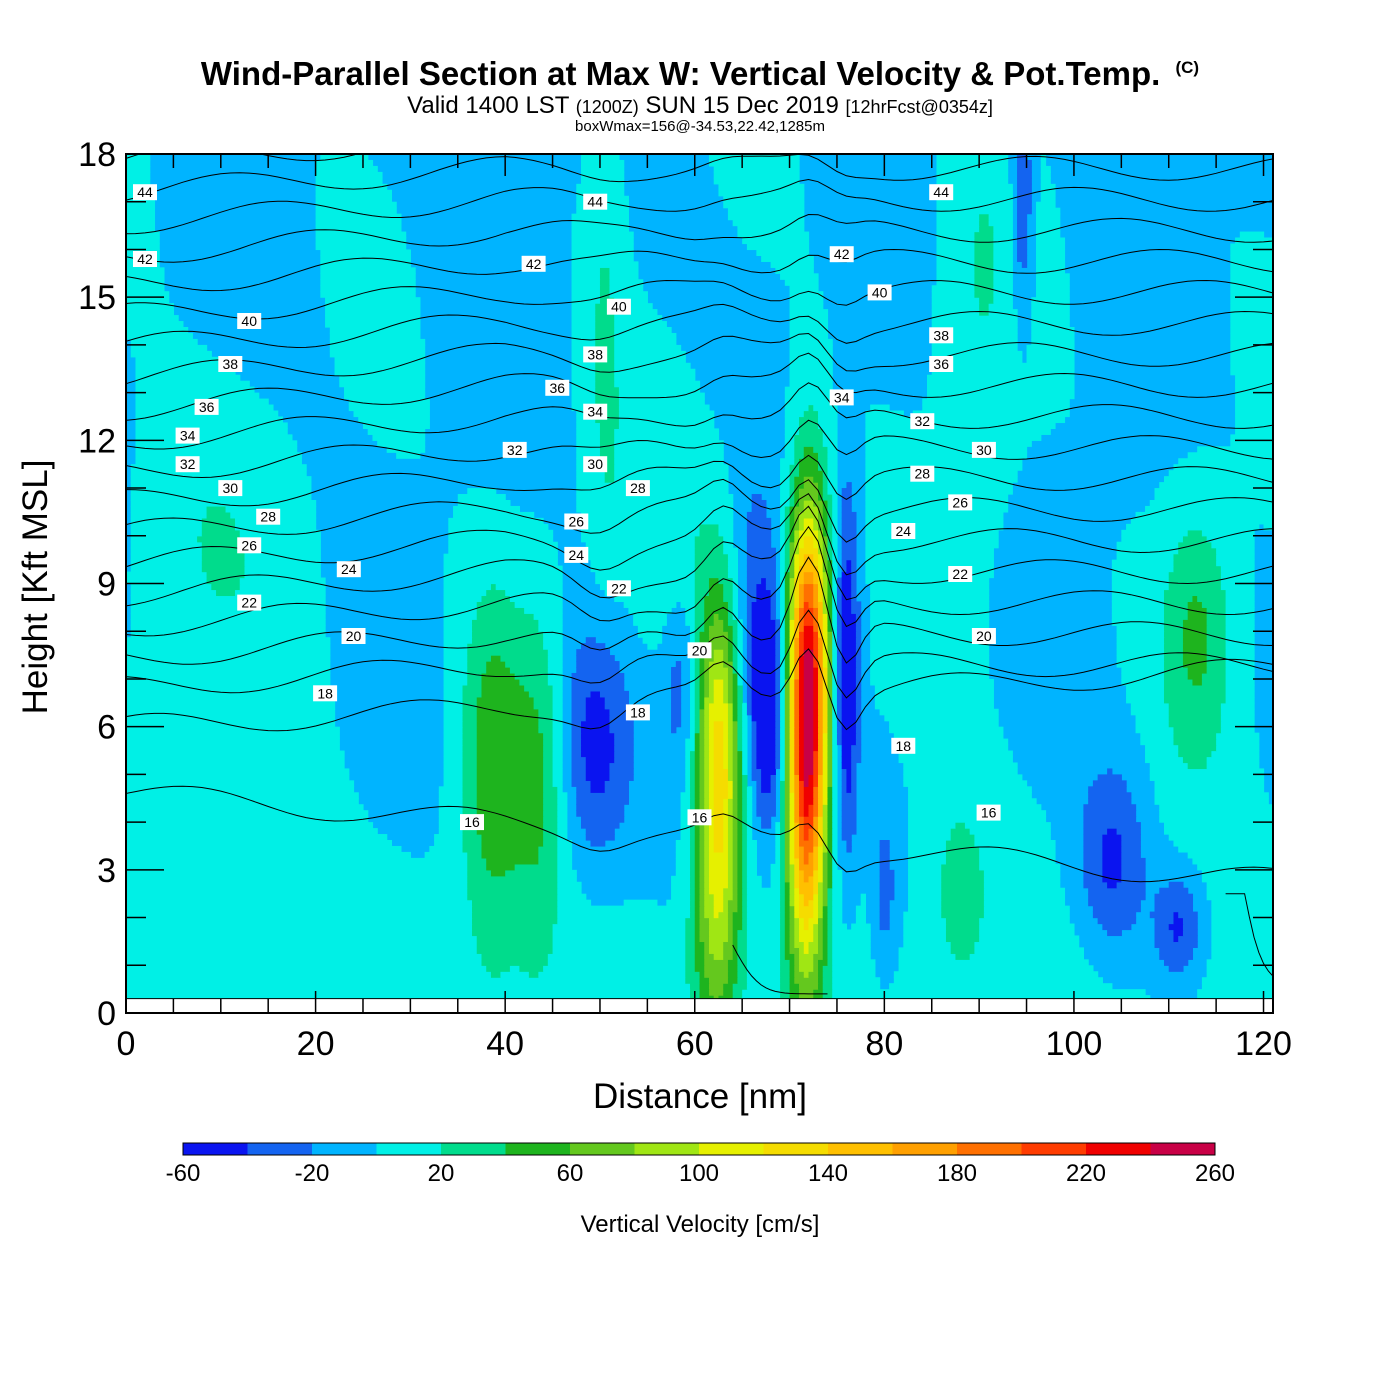  Describe the element at coordinates (957, 1173) in the screenshot. I see `colorbar-tick-label: 180` at that location.